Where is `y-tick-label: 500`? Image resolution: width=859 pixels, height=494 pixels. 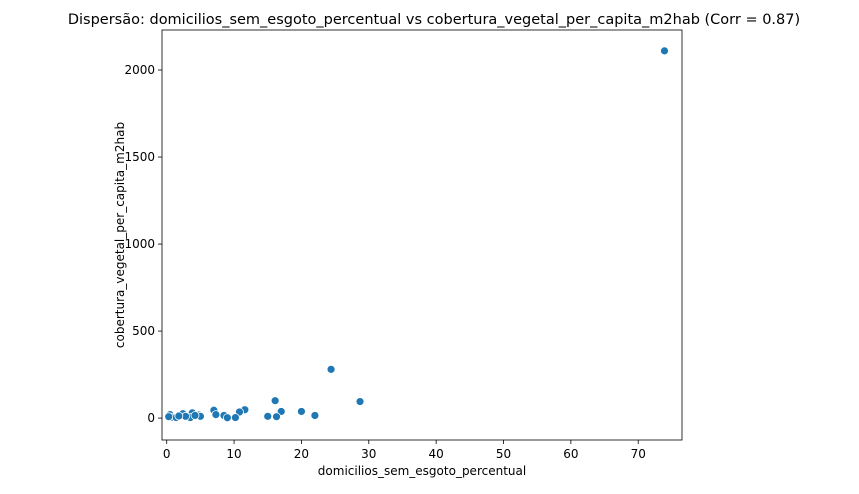
y-tick-label: 500 is located at coordinates (143, 331).